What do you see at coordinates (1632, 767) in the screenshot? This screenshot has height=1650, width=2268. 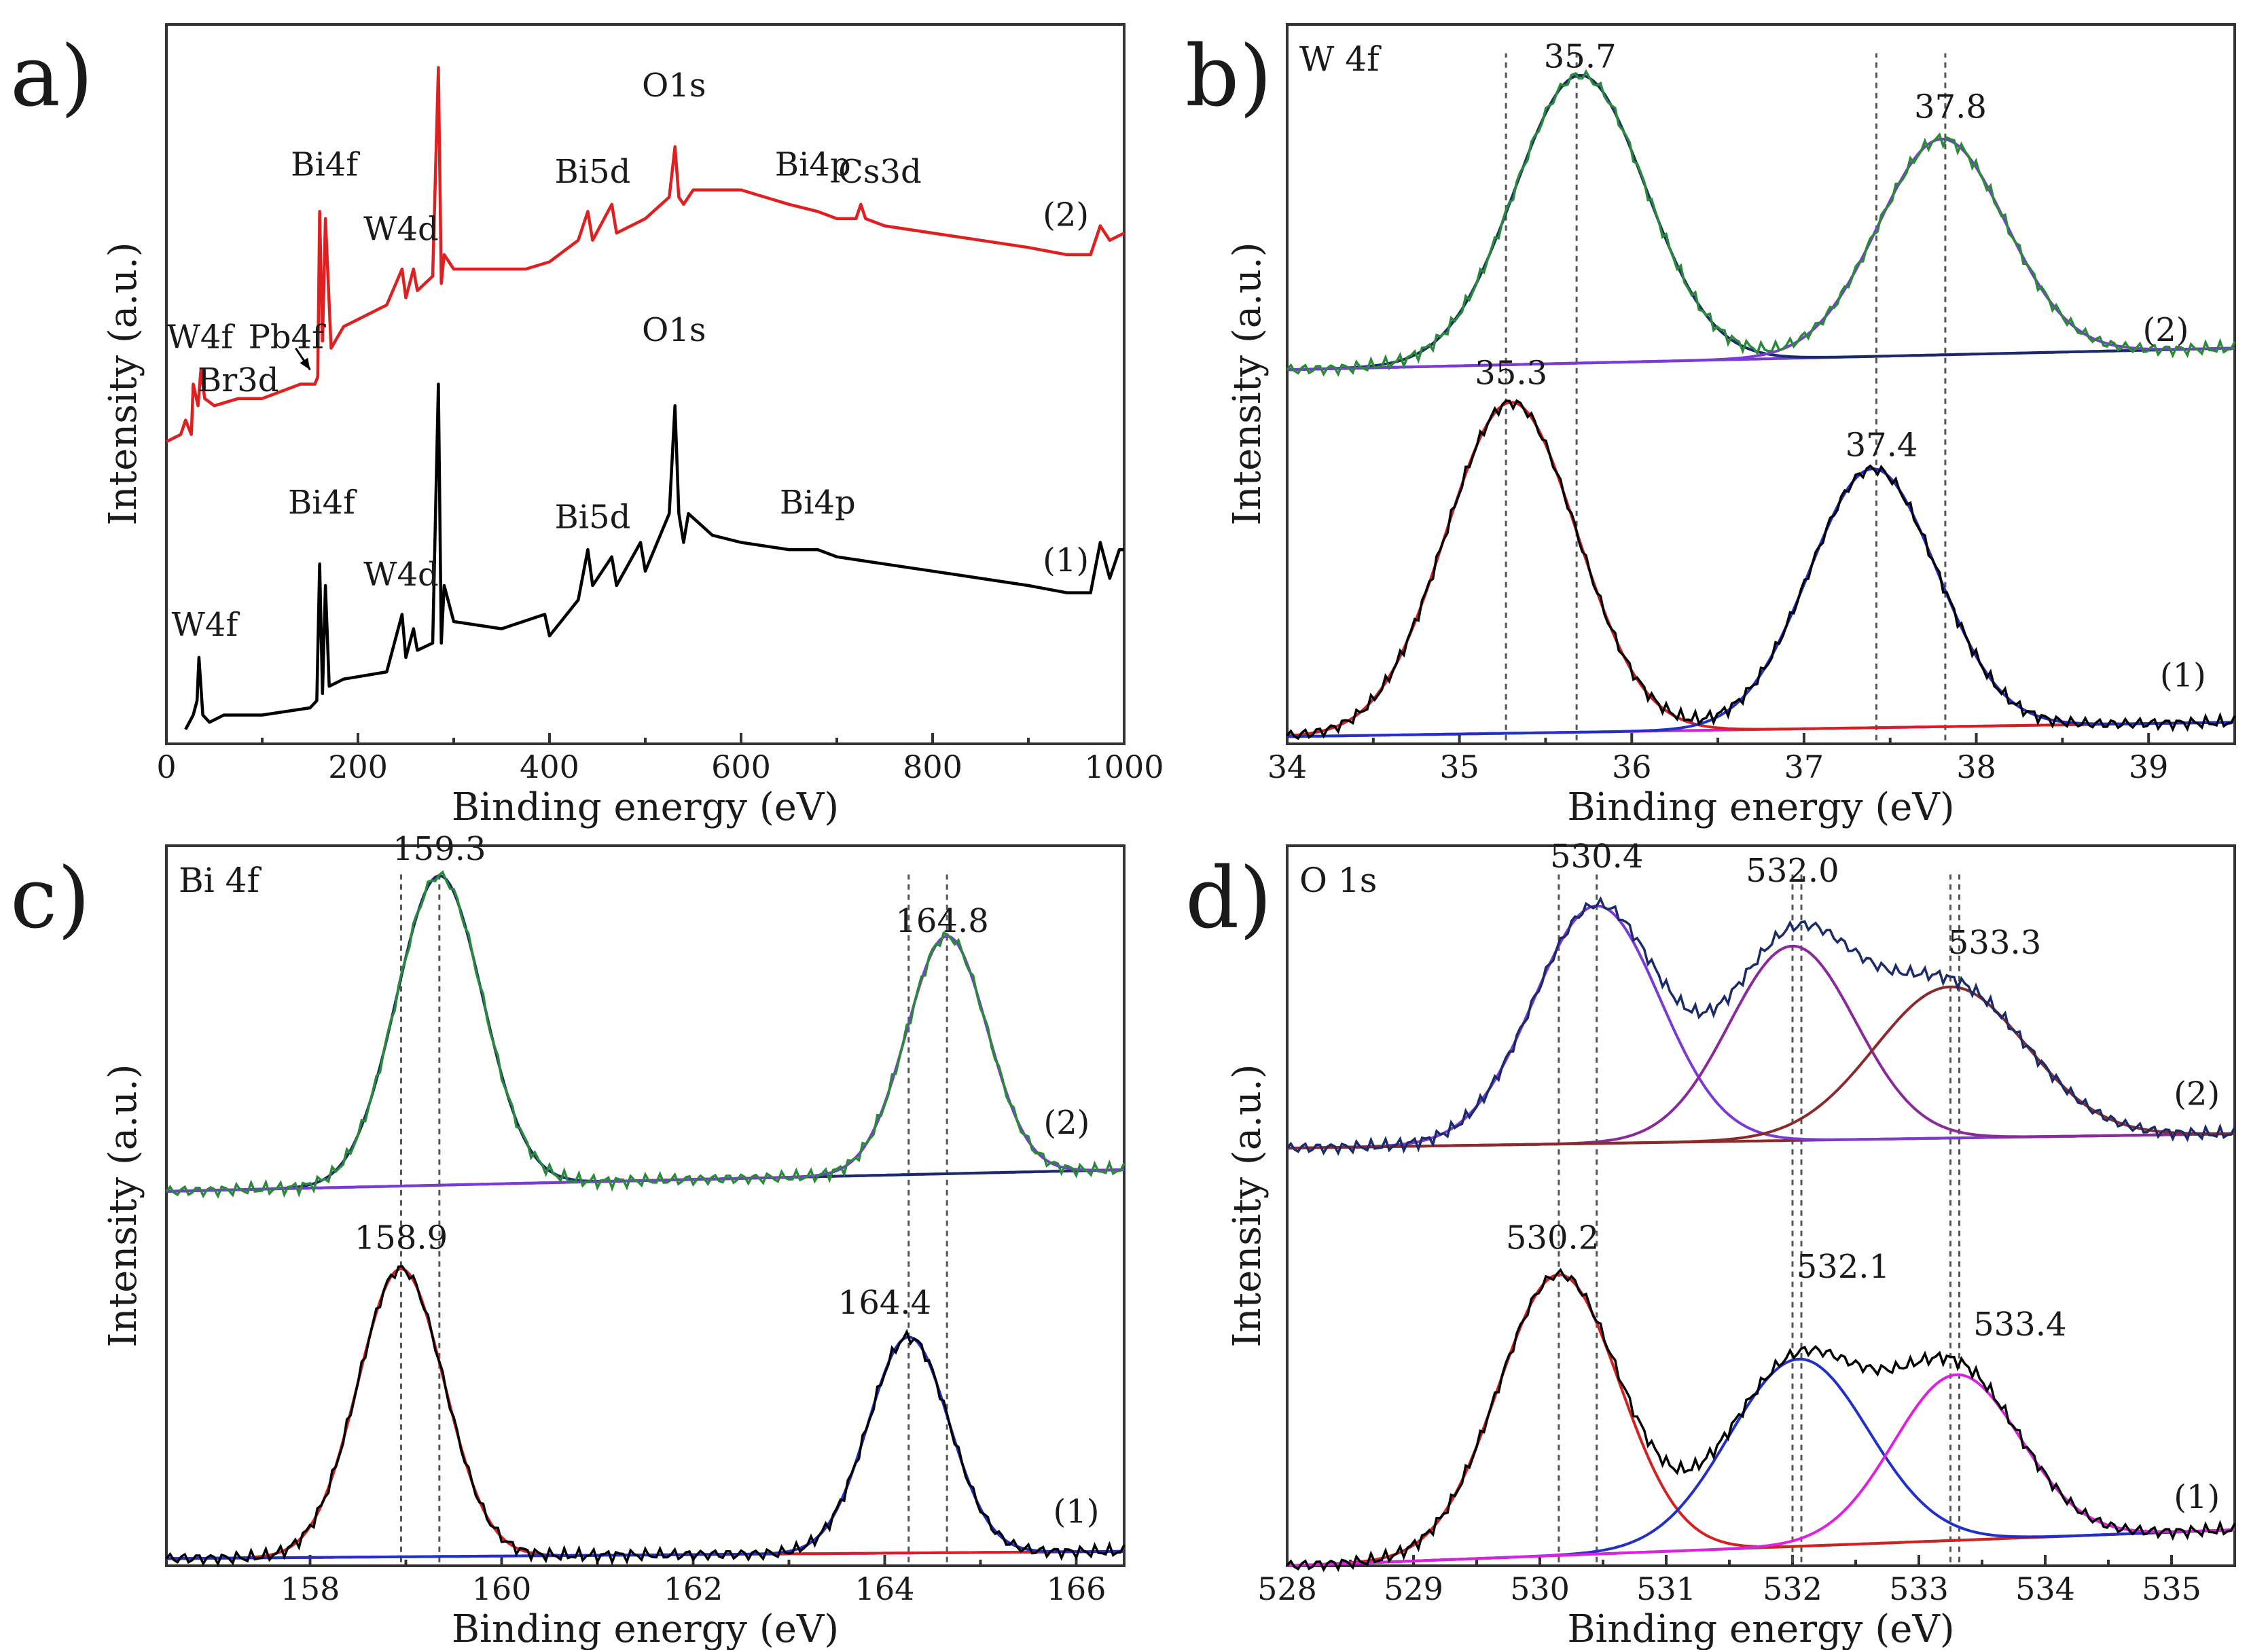 I see `x-tick-label: 36` at bounding box center [1632, 767].